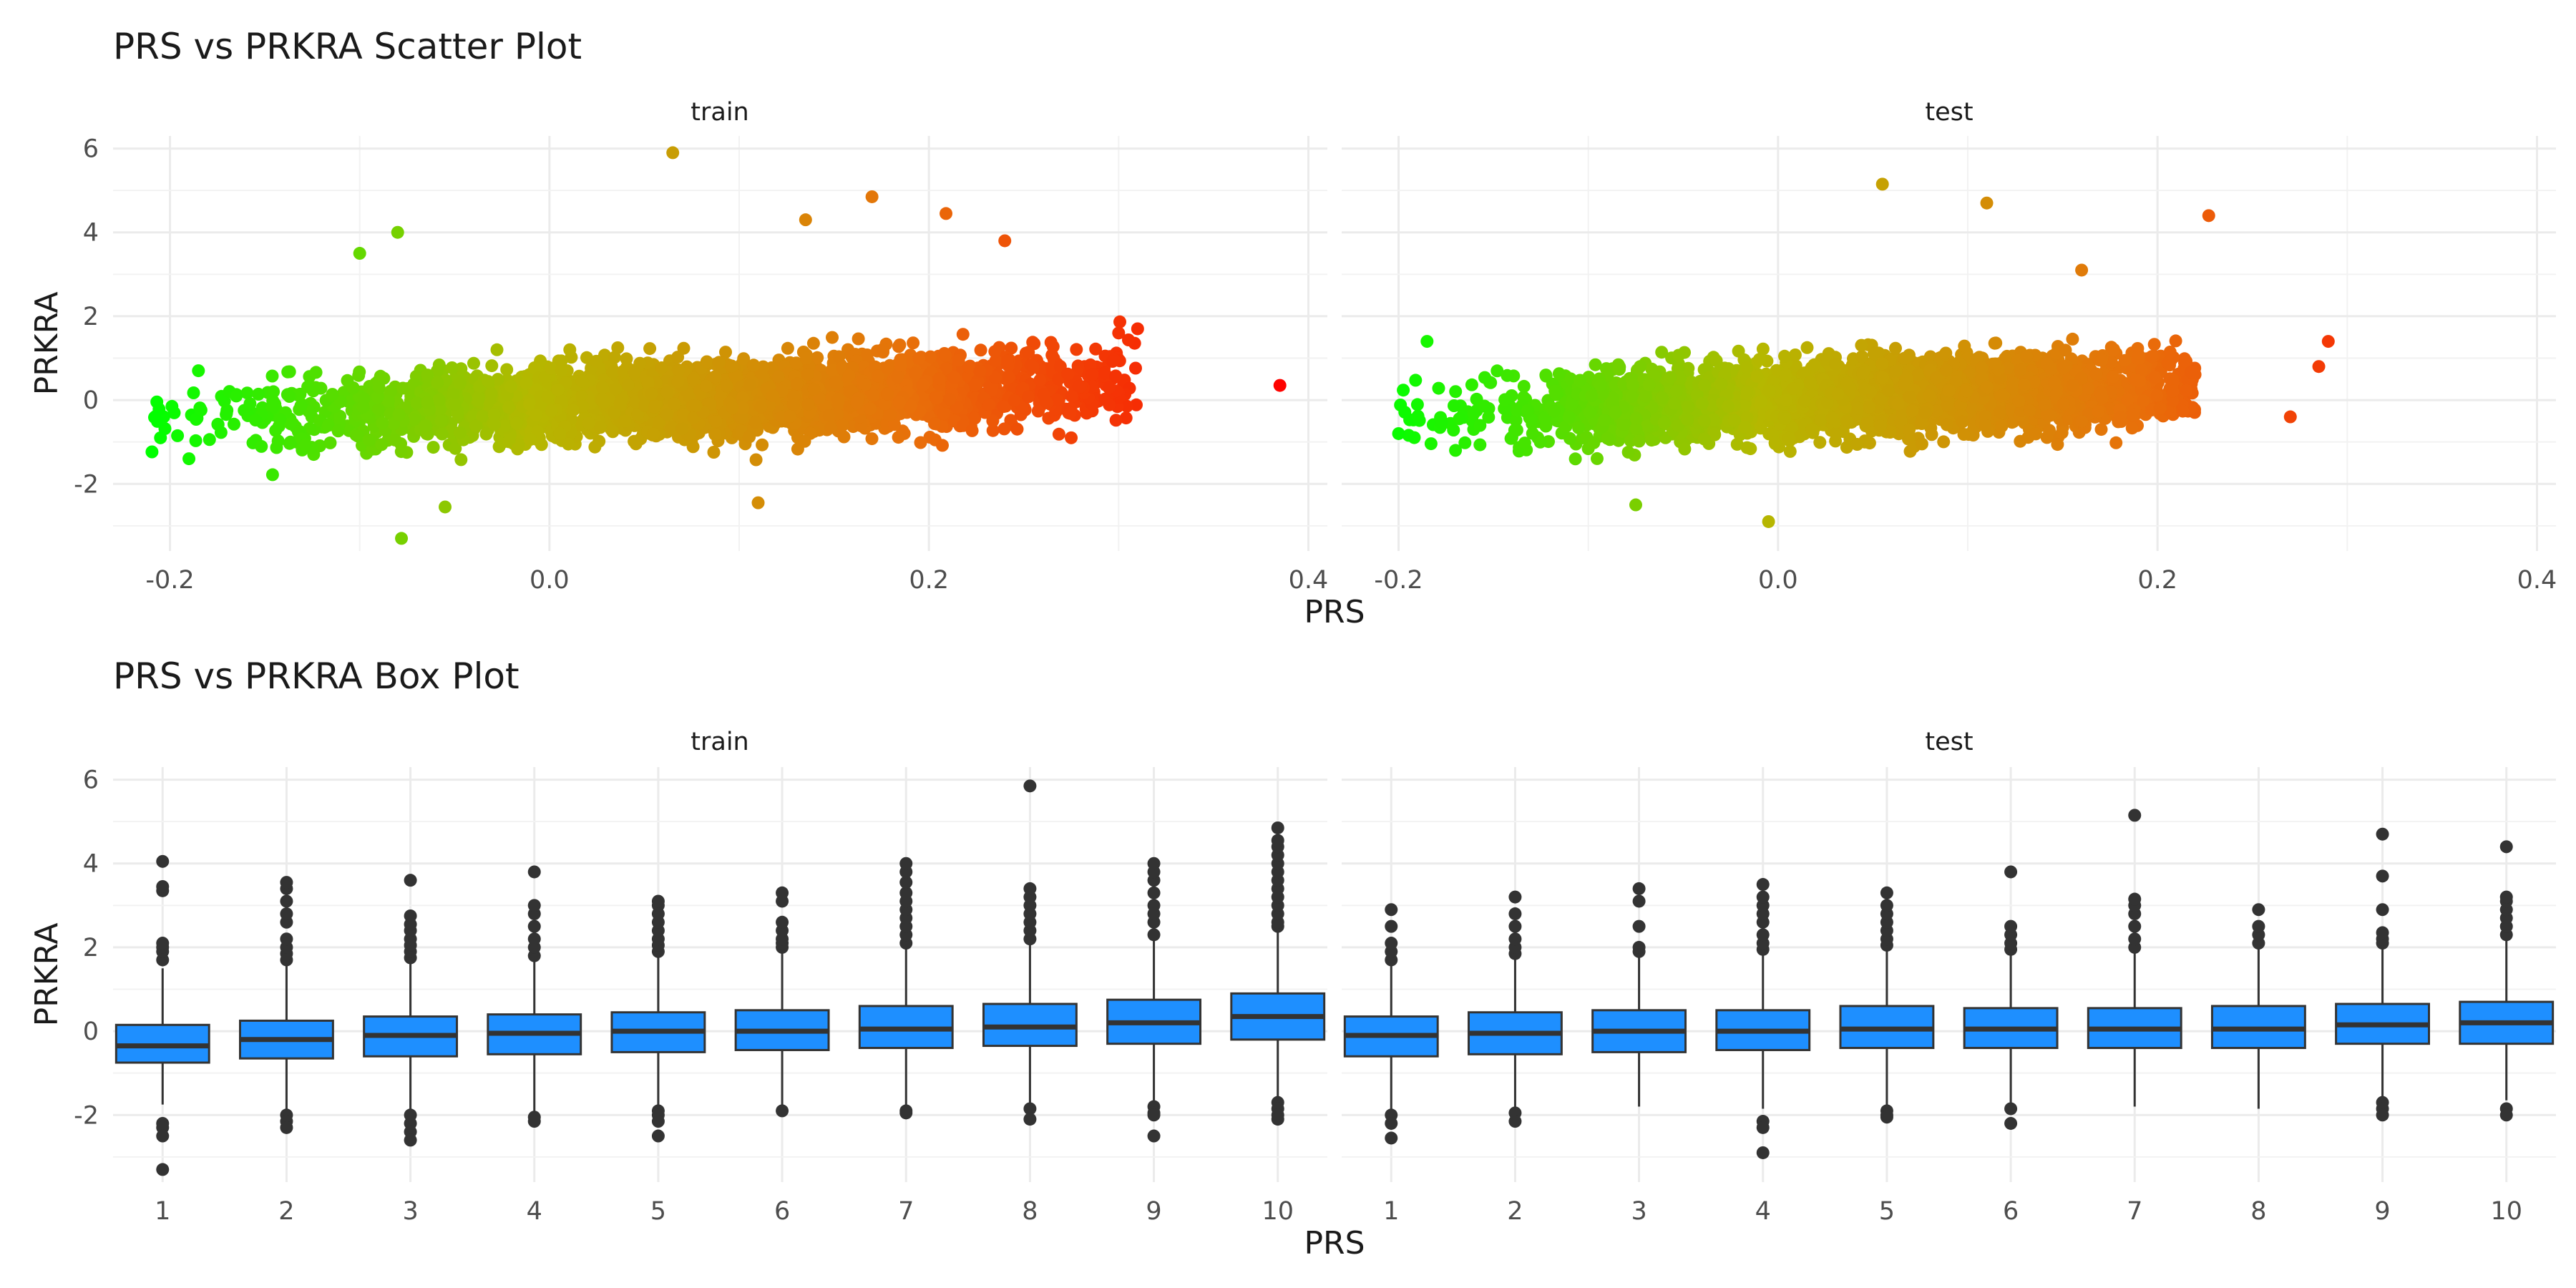 Image resolution: width=2576 pixels, height=1288 pixels. Describe the element at coordinates (1778, 580) in the screenshot. I see `scatter-x-tick-label: 0.0` at that location.